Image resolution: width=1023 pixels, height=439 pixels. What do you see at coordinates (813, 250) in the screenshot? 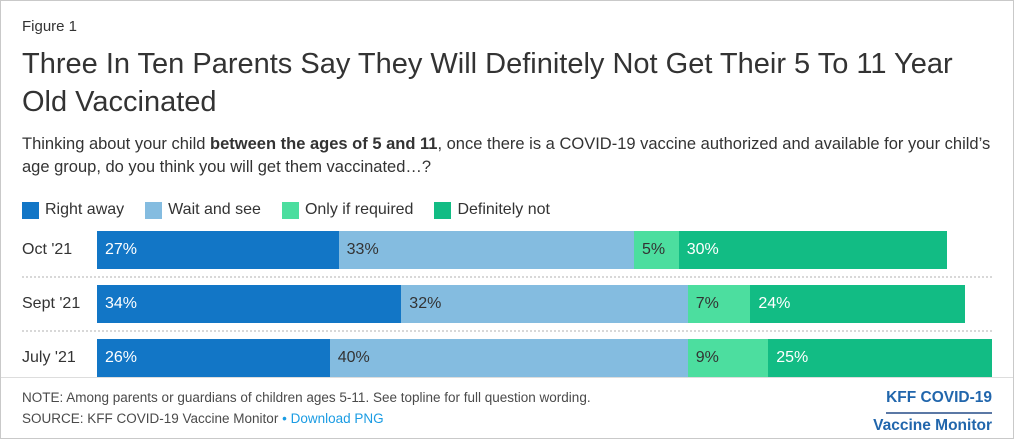
I see `bar-segment: 30%` at bounding box center [813, 250].